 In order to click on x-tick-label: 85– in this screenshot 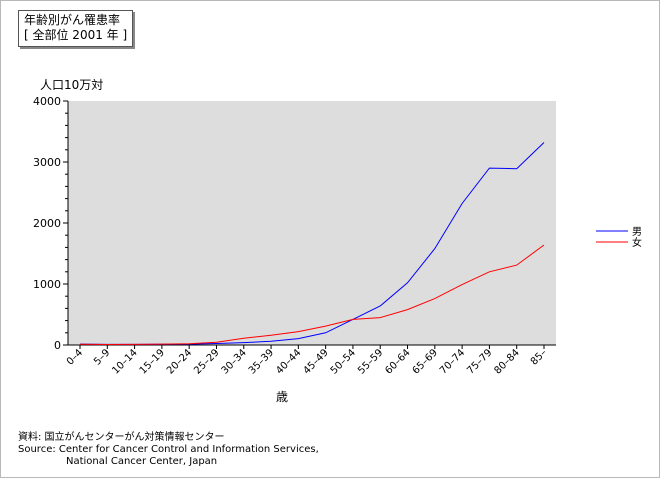, I will do `click(539, 357)`.